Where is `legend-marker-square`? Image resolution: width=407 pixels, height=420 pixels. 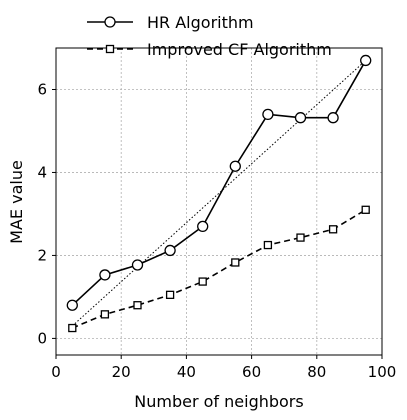 legend-marker-square is located at coordinates (110, 49).